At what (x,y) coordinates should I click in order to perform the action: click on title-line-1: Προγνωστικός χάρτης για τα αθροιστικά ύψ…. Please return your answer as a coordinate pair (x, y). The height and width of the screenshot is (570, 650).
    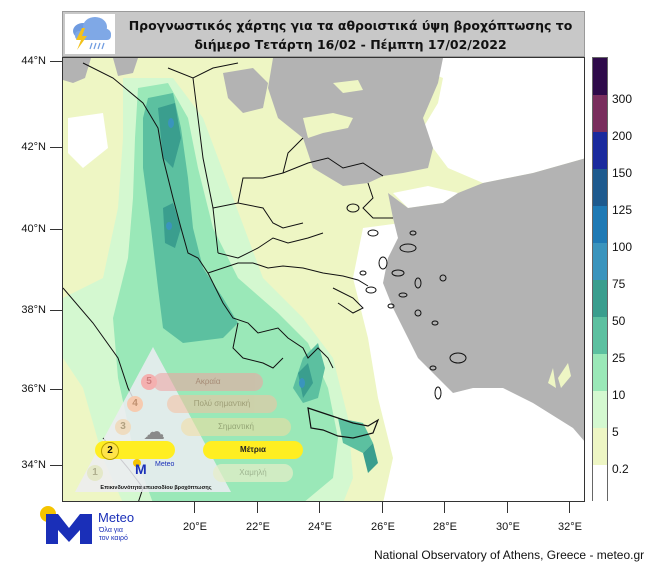
    Looking at the image, I should click on (350, 25).